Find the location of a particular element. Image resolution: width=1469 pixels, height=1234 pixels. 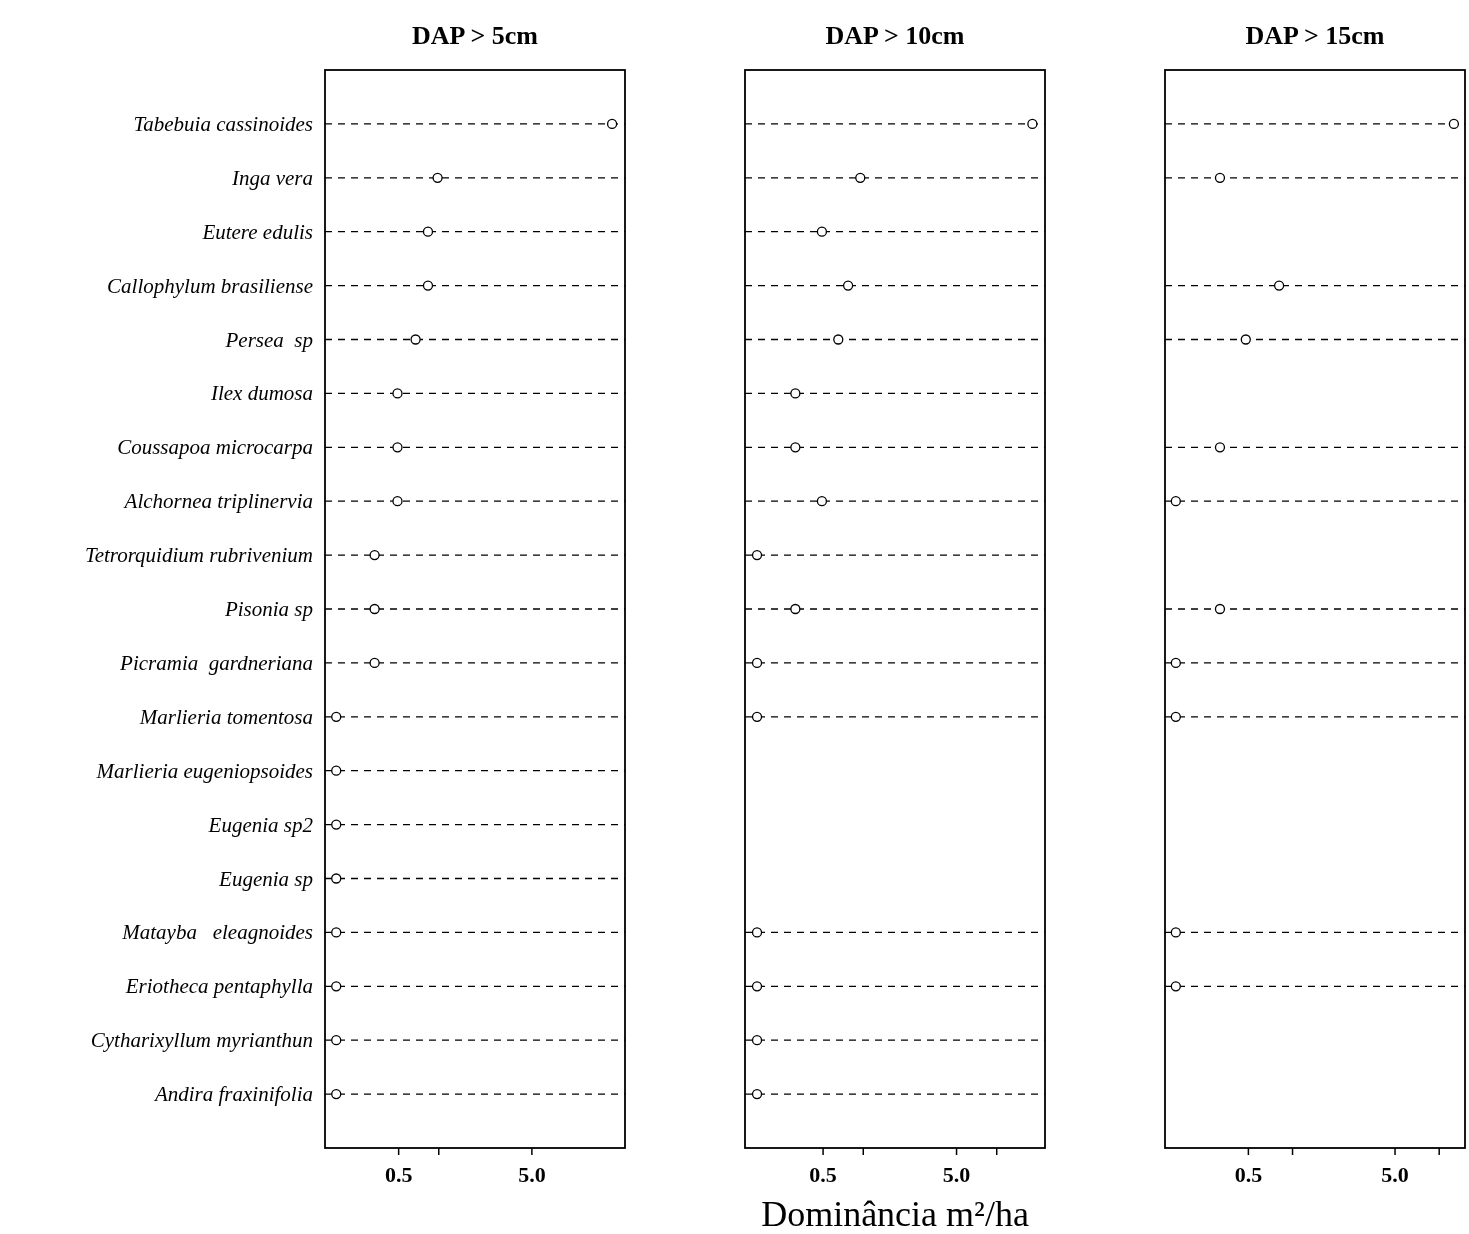

y-tick-label: Andira fraxinifolia is located at coordinates (232, 1094).